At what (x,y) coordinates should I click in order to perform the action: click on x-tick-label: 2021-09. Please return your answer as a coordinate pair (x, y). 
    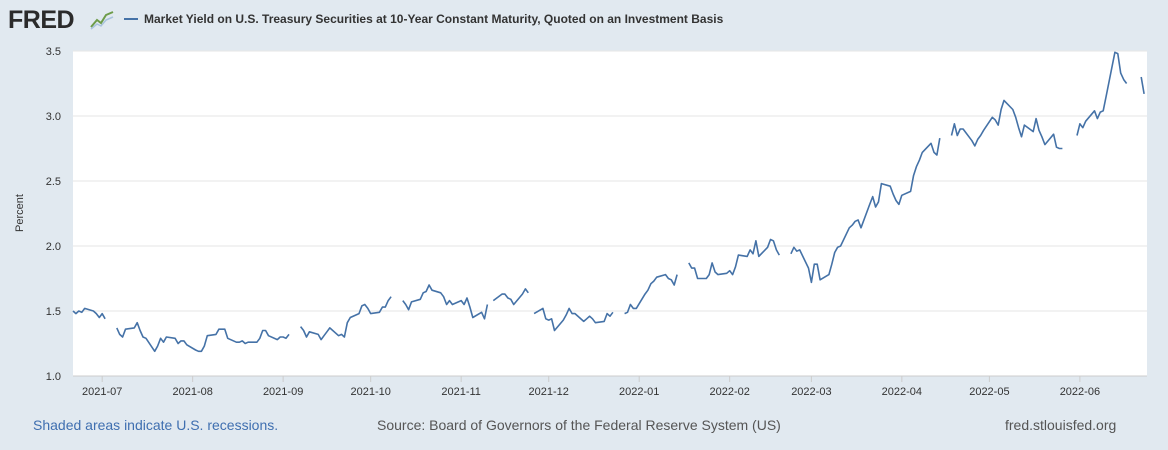
    Looking at the image, I should click on (283, 392).